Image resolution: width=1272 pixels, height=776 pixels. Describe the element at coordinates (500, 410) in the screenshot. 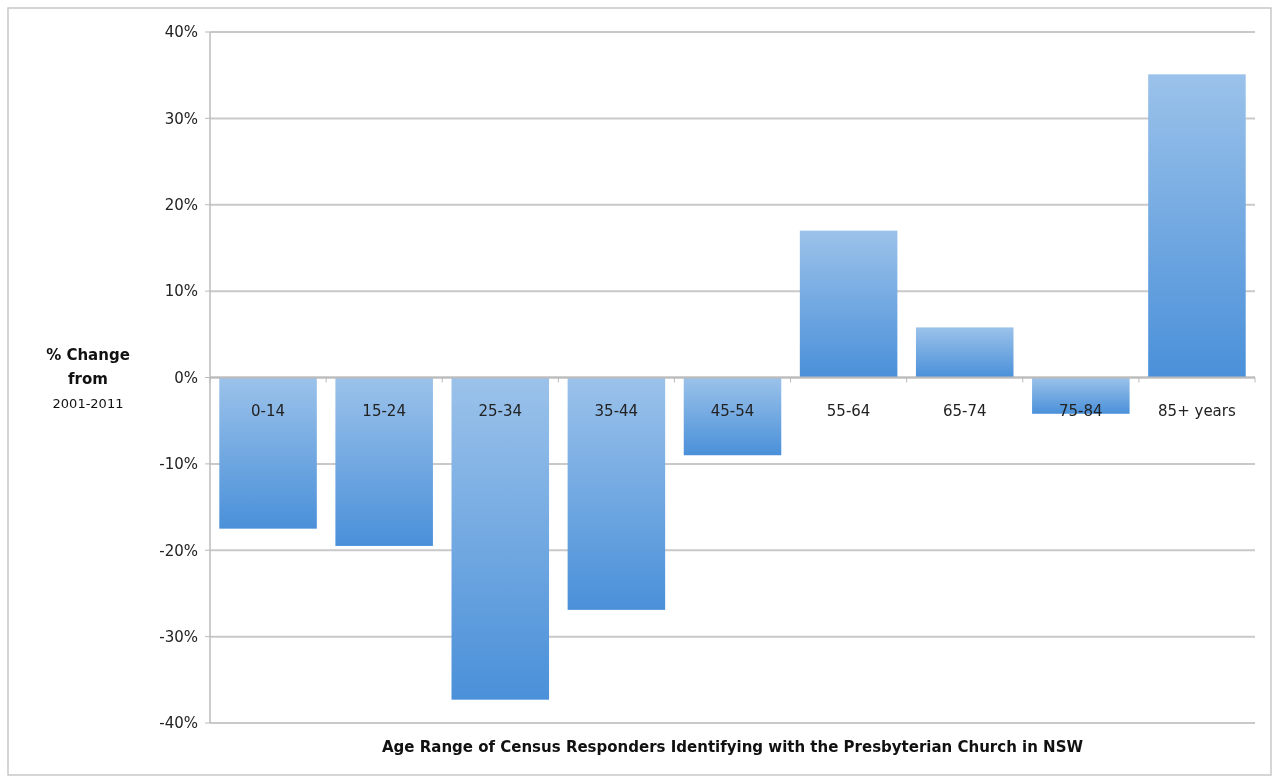

I see `x-tick-label: 25-34` at that location.